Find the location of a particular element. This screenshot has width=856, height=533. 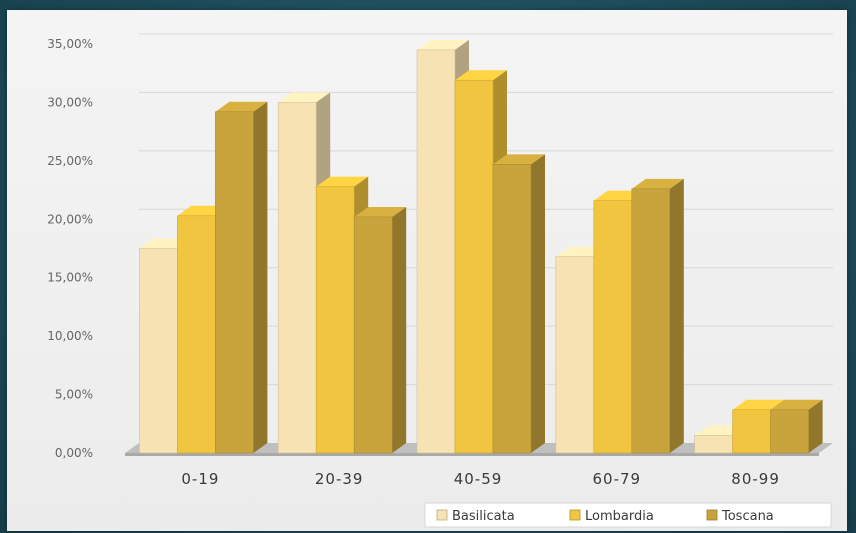

x-tick-label: 60-79 is located at coordinates (617, 479).